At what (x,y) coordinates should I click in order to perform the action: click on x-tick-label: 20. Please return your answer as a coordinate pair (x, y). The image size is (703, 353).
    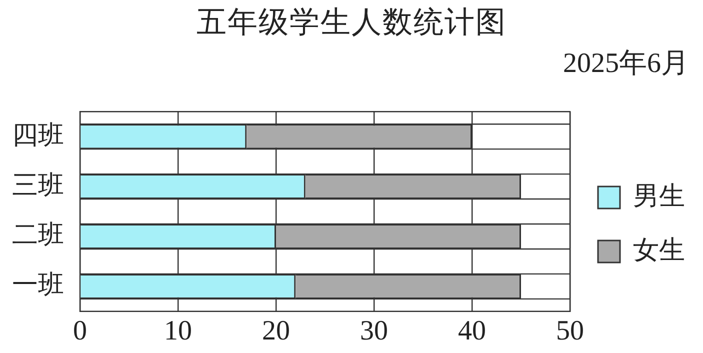
    Looking at the image, I should click on (276, 331).